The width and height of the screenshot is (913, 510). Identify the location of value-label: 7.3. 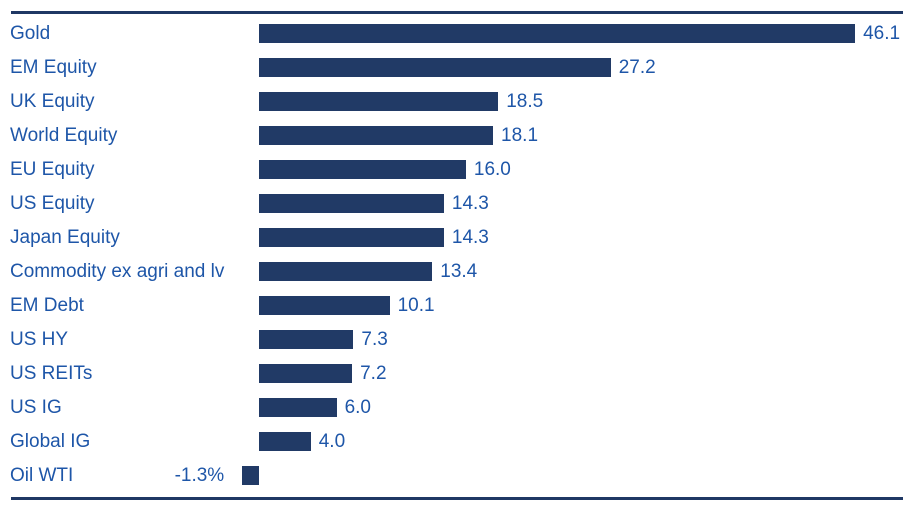
(374, 339).